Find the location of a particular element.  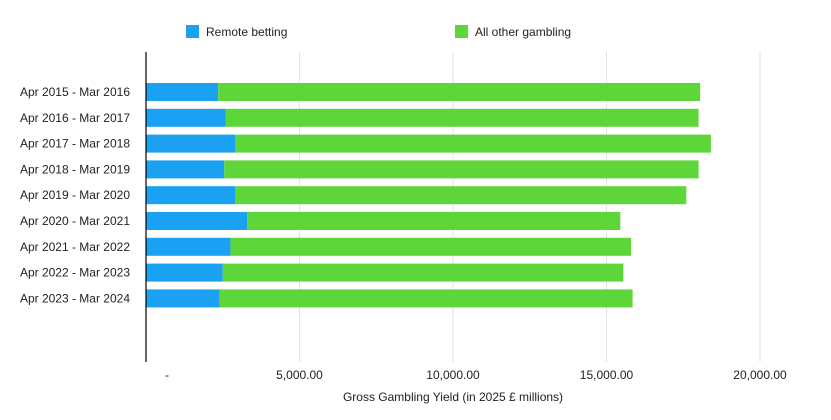

legend-swatch-remote-betting is located at coordinates (192, 31).